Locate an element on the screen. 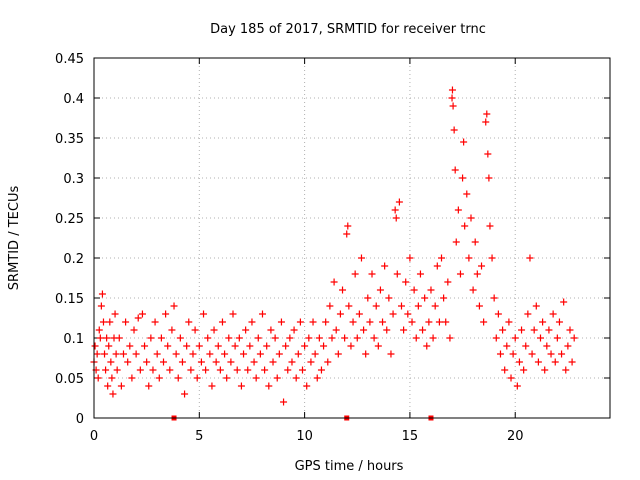 This screenshot has height=480, width=640. y-tick-label: 0.45 is located at coordinates (69, 59).